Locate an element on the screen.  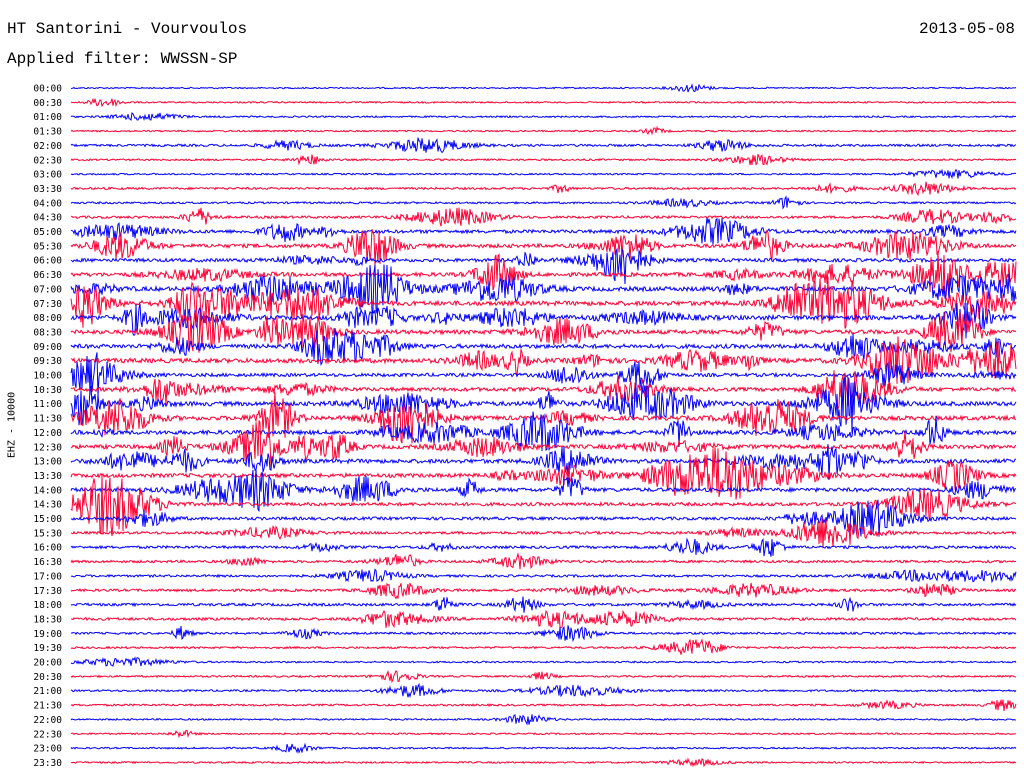
row-label: 04:00 is located at coordinates (47, 203).